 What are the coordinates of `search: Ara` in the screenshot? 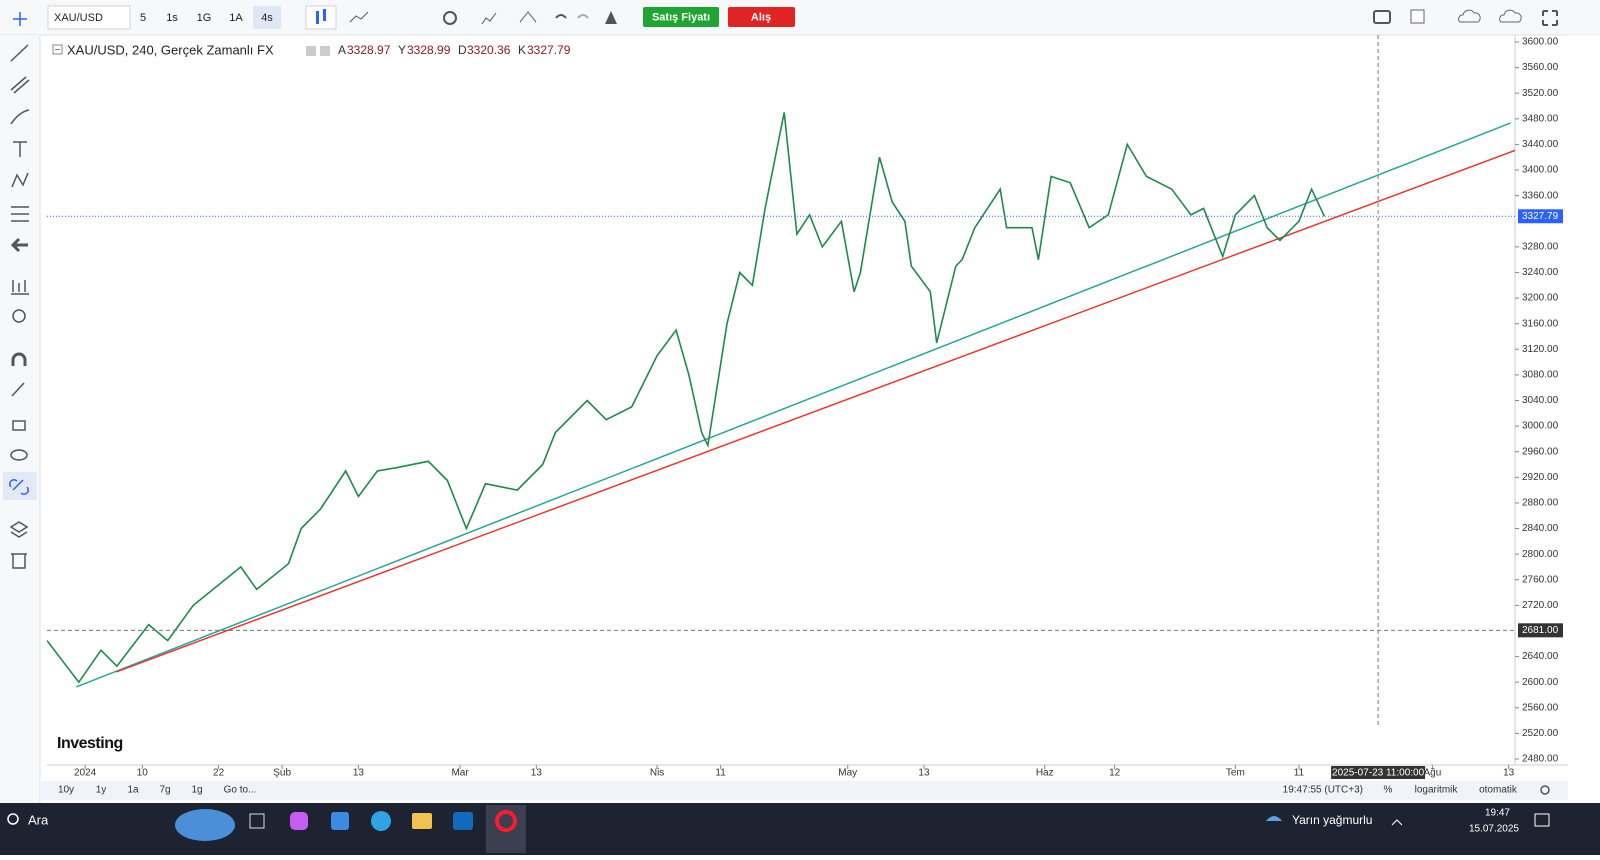 It's located at (38, 819).